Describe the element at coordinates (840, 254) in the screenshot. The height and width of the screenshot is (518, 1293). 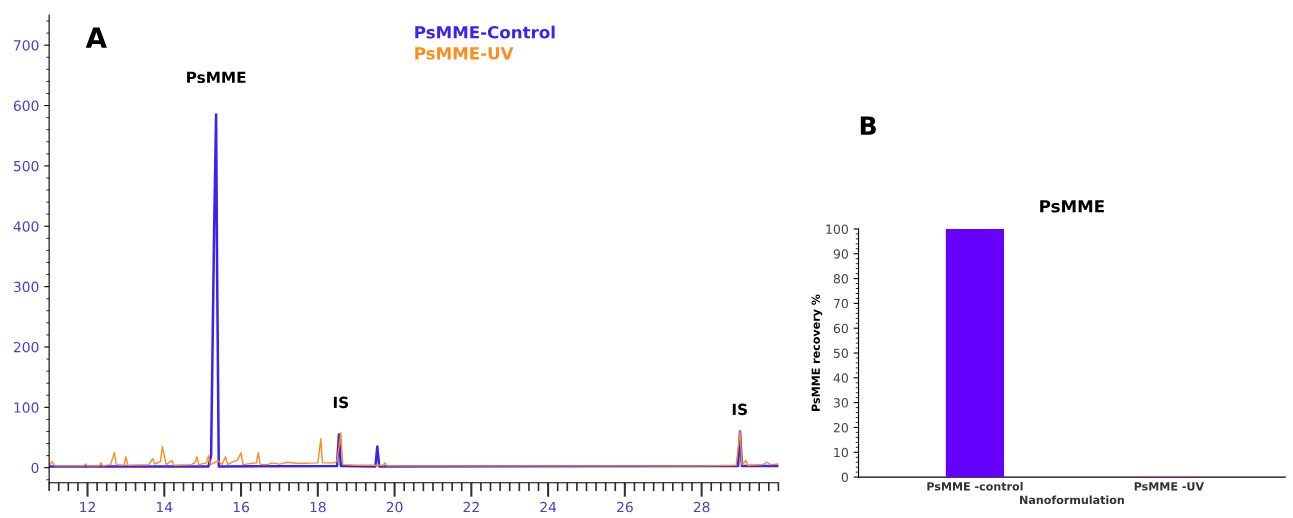
I see `y-tick-label: 90` at that location.